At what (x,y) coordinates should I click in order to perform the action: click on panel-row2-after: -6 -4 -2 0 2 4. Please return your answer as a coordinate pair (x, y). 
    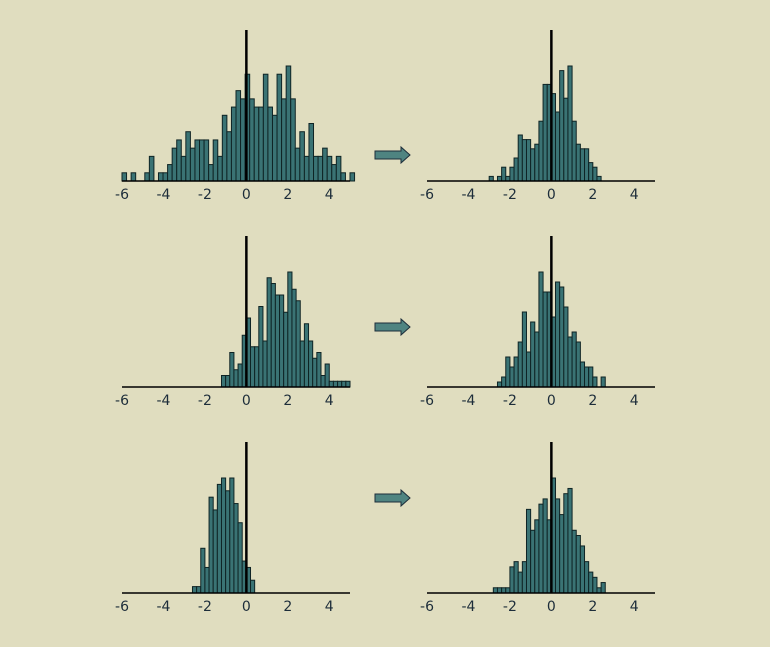
    Looking at the image, I should click on (537, 322).